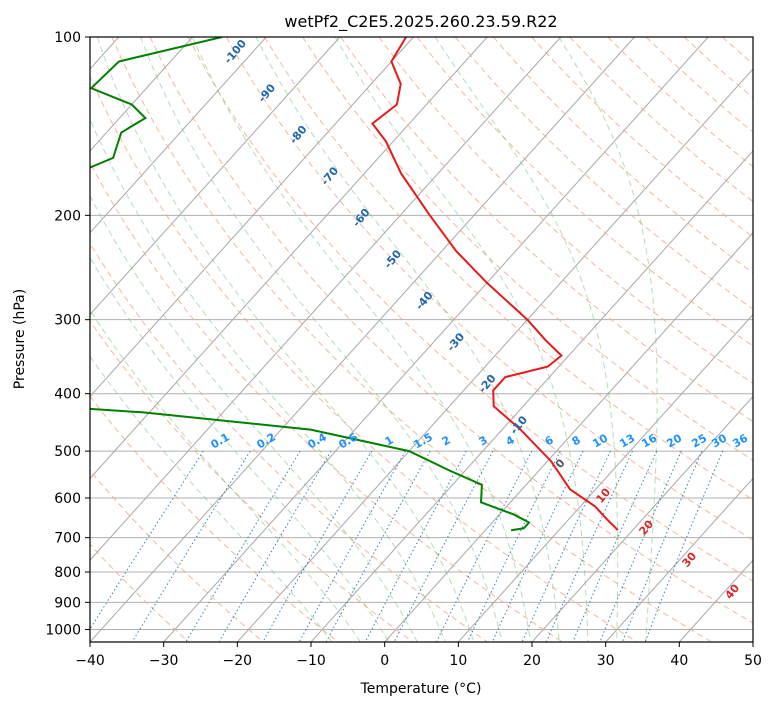 This screenshot has width=775, height=708. What do you see at coordinates (67, 321) in the screenshot?
I see `y-tick-label: 300` at bounding box center [67, 321].